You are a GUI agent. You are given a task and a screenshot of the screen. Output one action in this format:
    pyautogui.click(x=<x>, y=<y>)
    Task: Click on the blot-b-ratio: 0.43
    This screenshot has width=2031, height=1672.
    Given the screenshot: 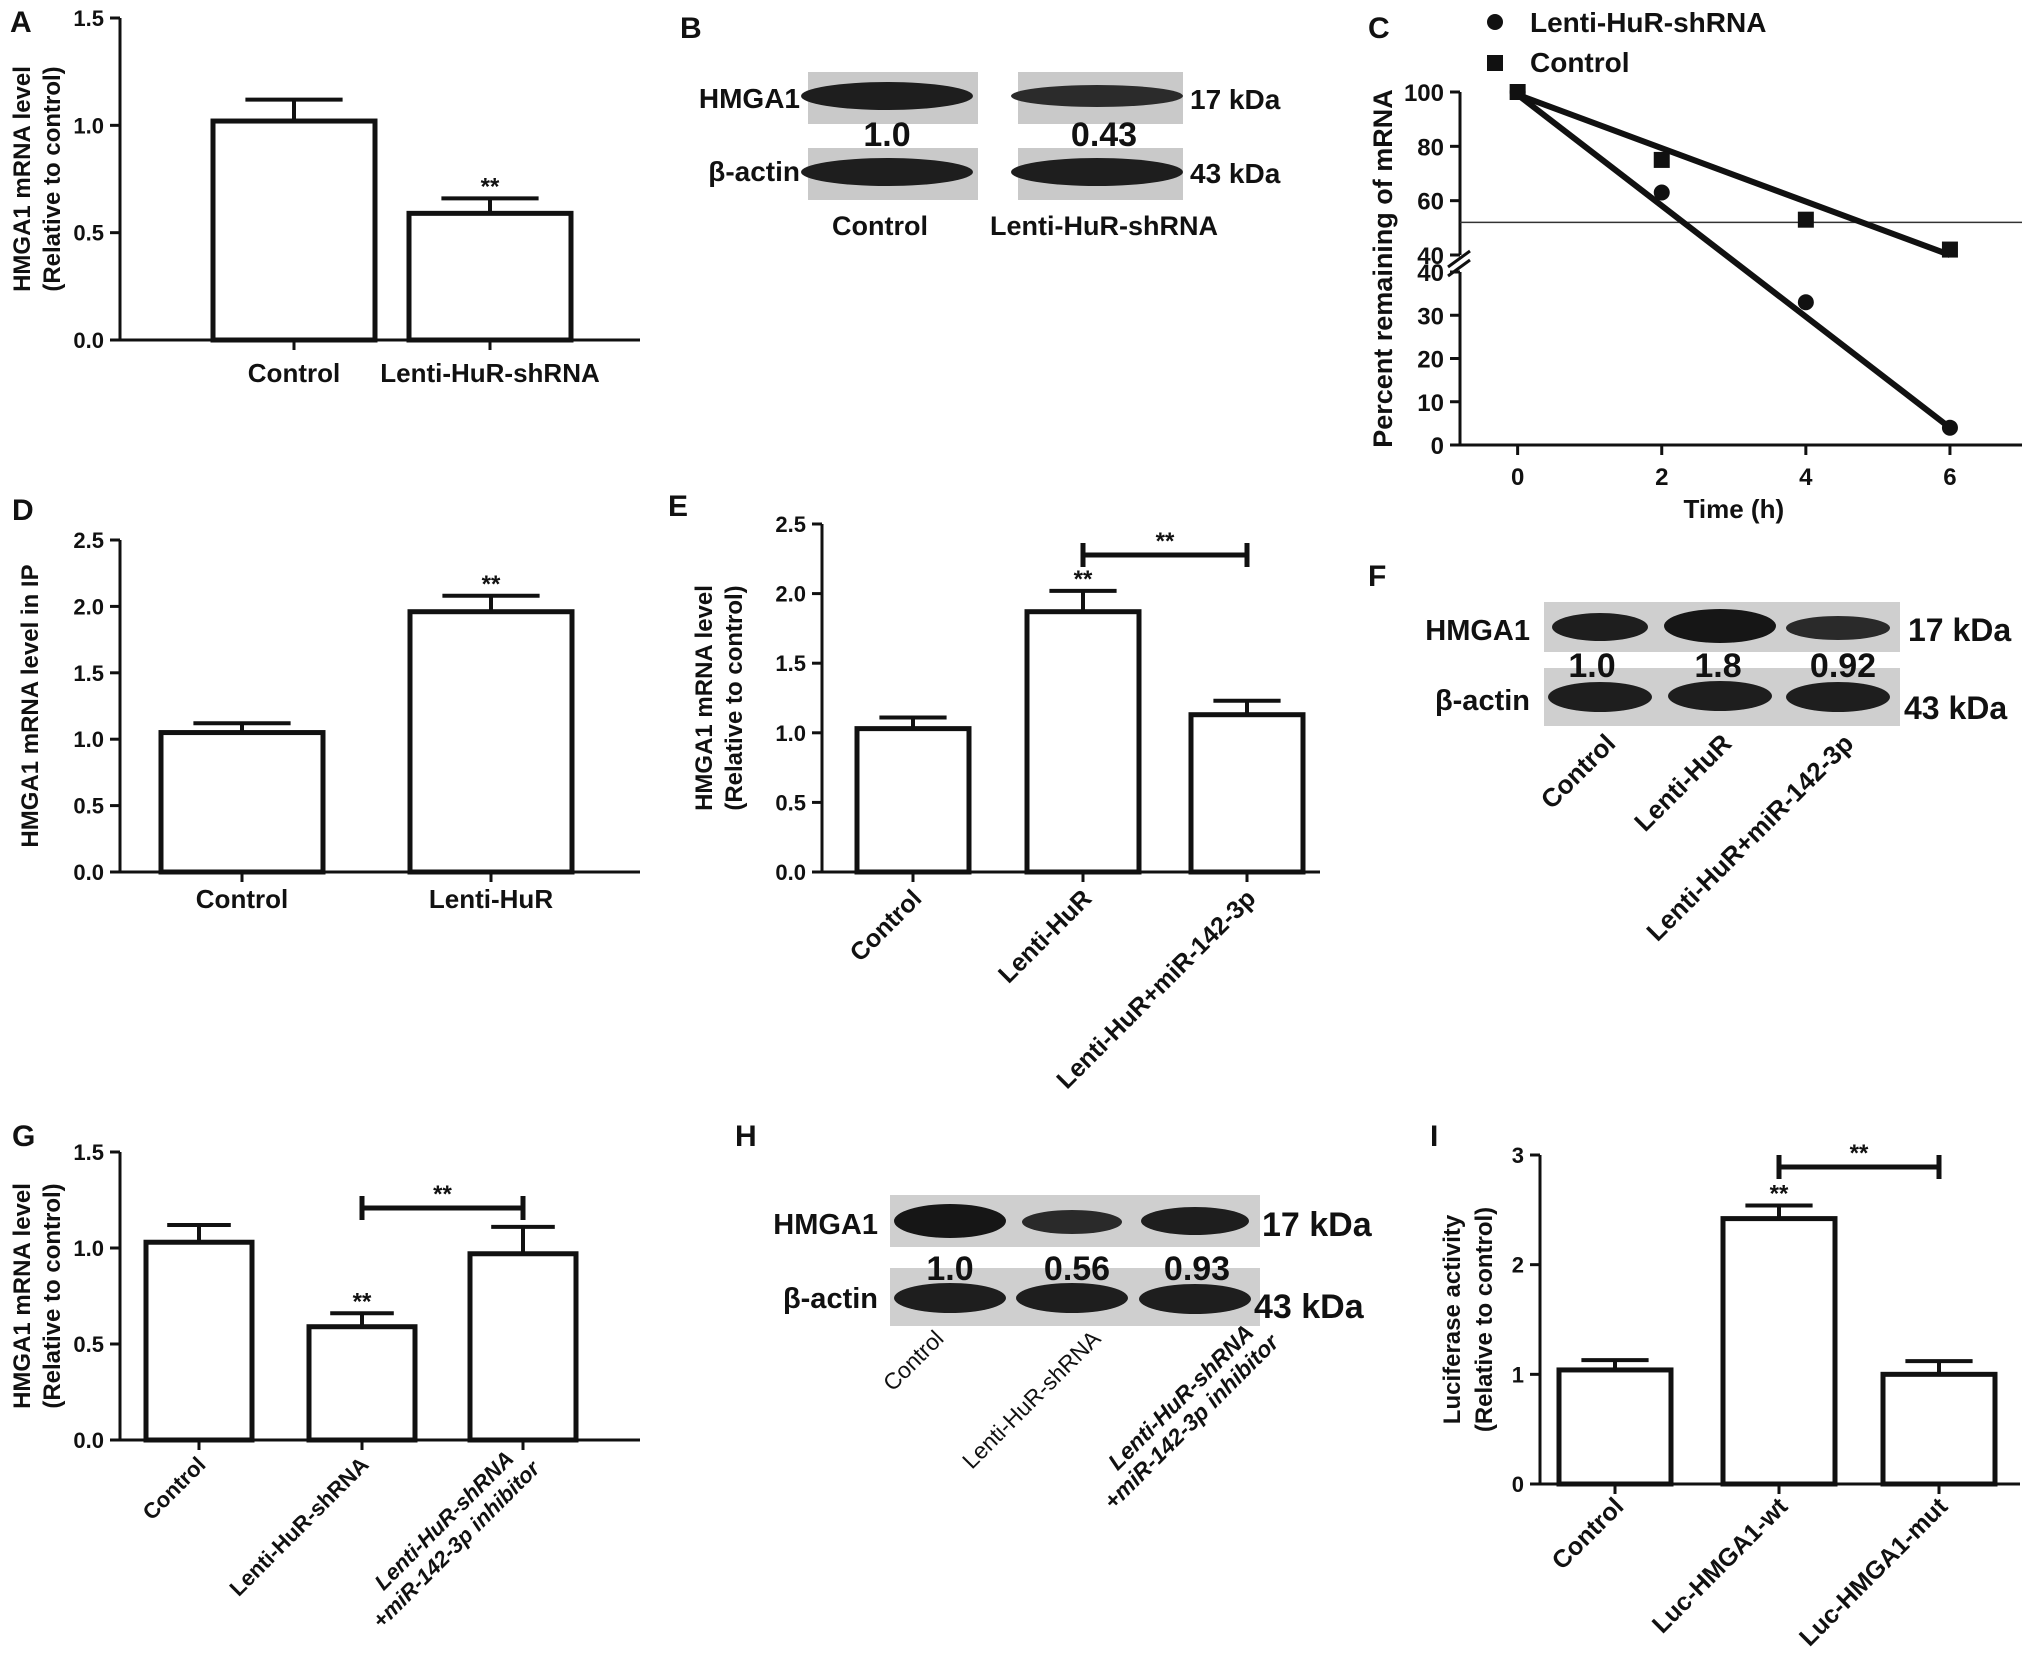 What is the action you would take?
    pyautogui.click(x=1104, y=135)
    